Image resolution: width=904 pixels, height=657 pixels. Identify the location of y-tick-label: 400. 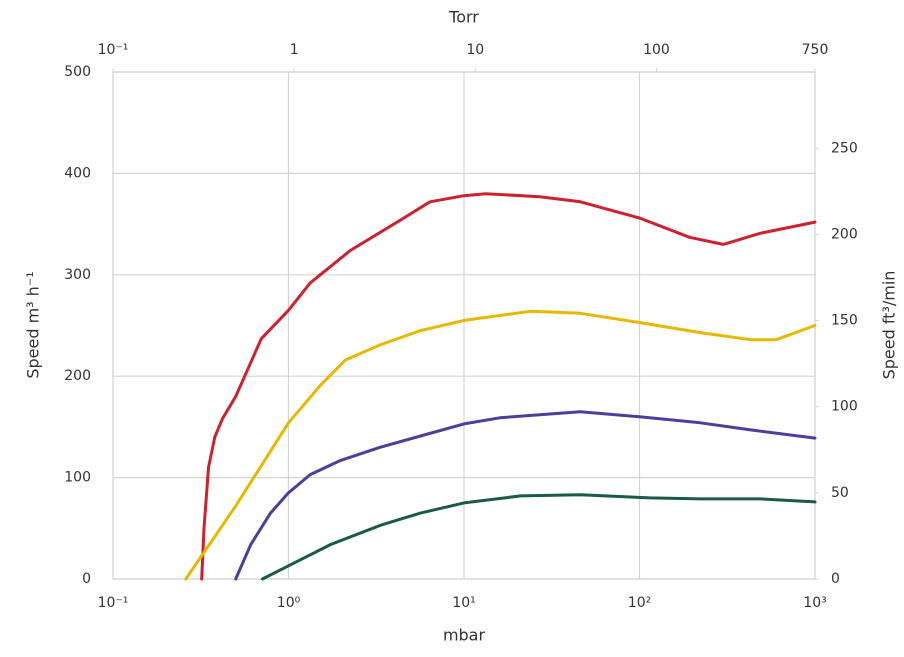
(77, 173).